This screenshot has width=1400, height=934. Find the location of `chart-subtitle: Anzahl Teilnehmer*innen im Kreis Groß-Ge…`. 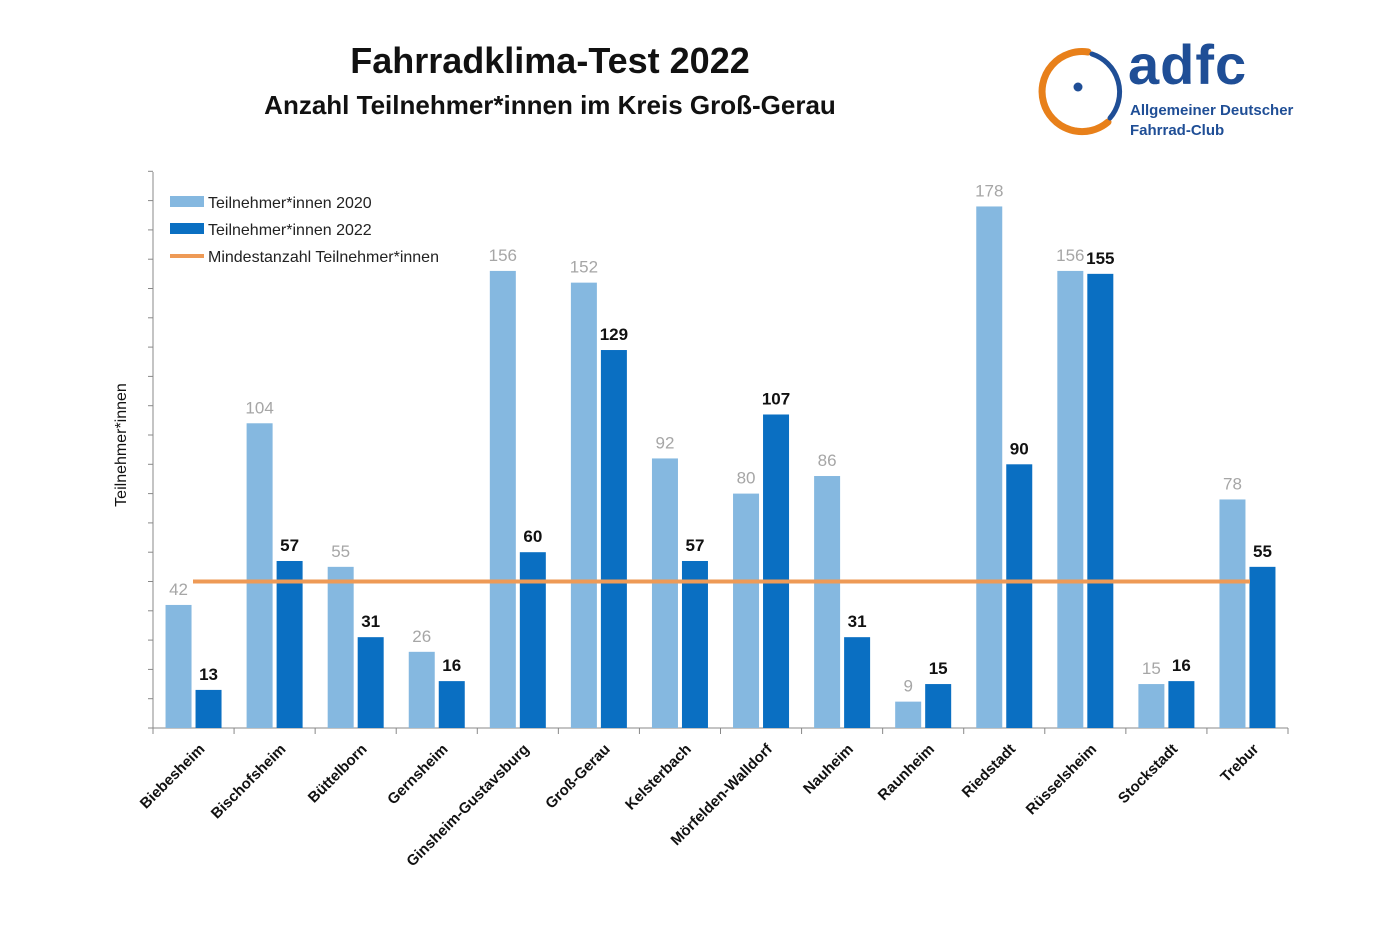

chart-subtitle: Anzahl Teilnehmer*innen im Kreis Groß-Ge… is located at coordinates (550, 105).